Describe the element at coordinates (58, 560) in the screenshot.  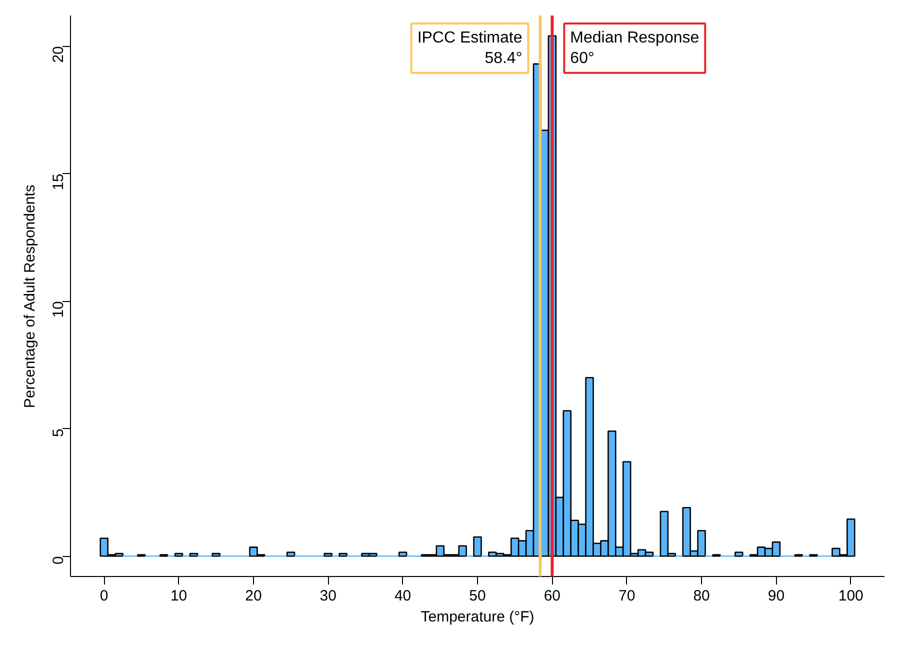
I see `y-tick-label: 0` at that location.